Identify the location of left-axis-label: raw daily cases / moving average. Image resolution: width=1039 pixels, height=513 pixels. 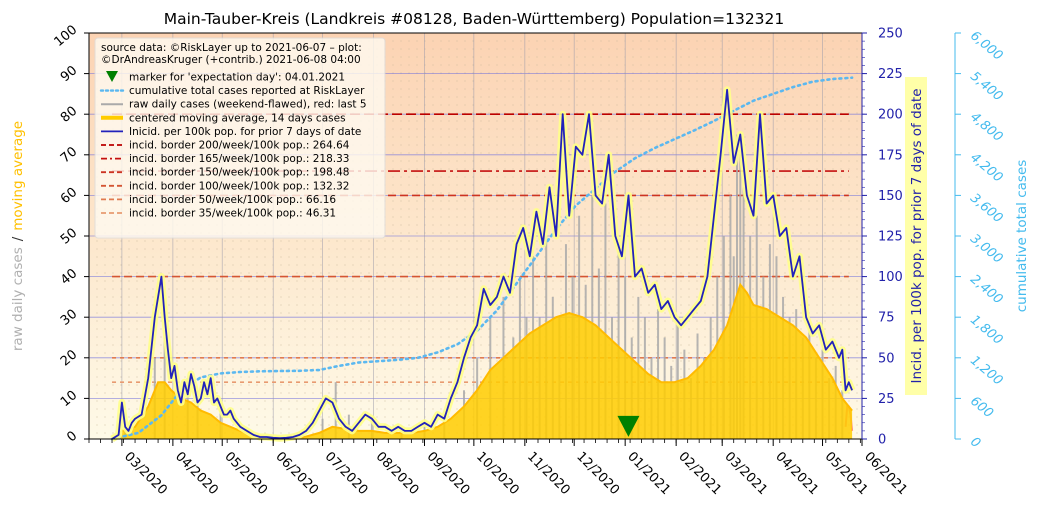
(18, 236).